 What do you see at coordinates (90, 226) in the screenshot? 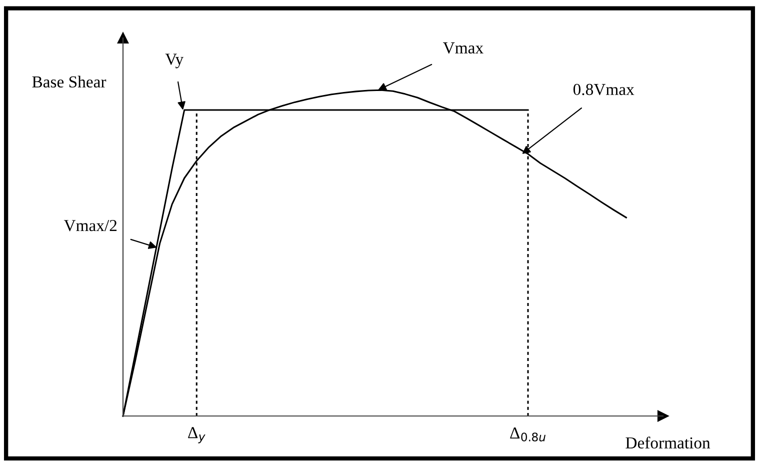
I see `text: Vmax/2` at bounding box center [90, 226].